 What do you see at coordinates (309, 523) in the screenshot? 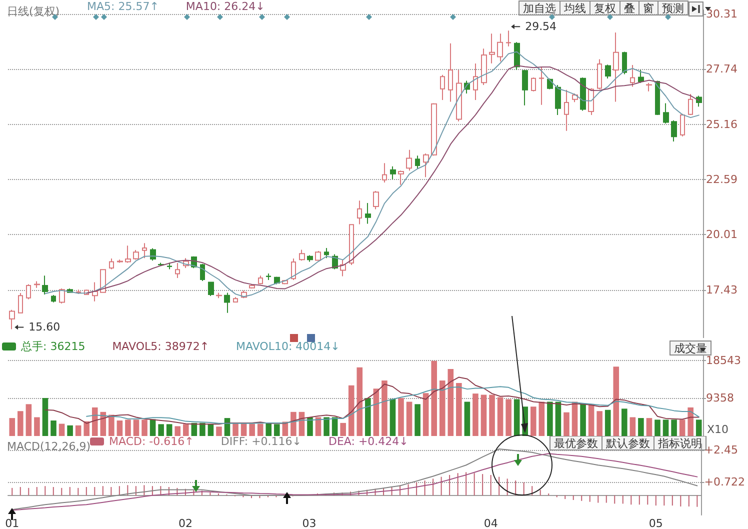
I see `x-tick-label: 03` at bounding box center [309, 523].